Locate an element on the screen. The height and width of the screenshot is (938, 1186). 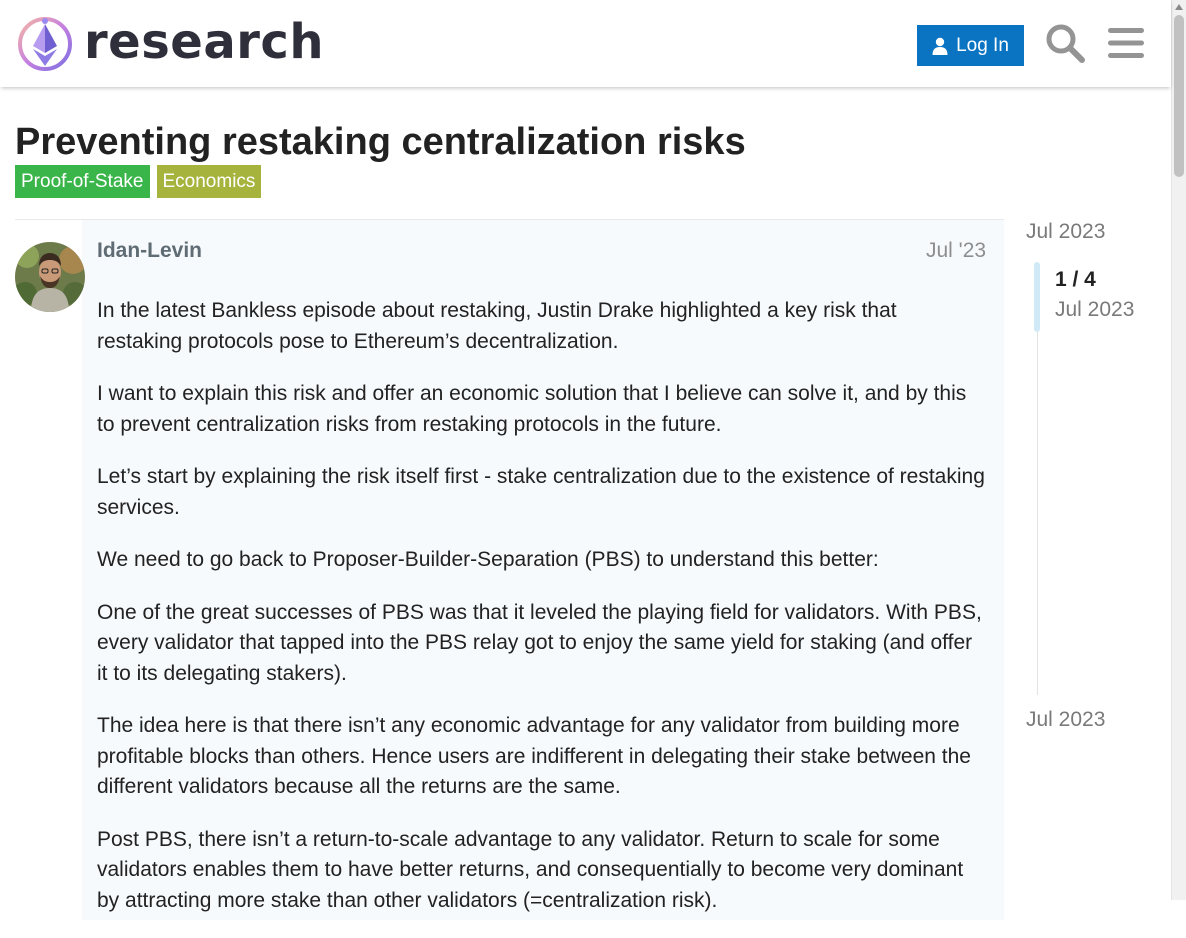
scrollbar-thumb is located at coordinates (1179, 96).